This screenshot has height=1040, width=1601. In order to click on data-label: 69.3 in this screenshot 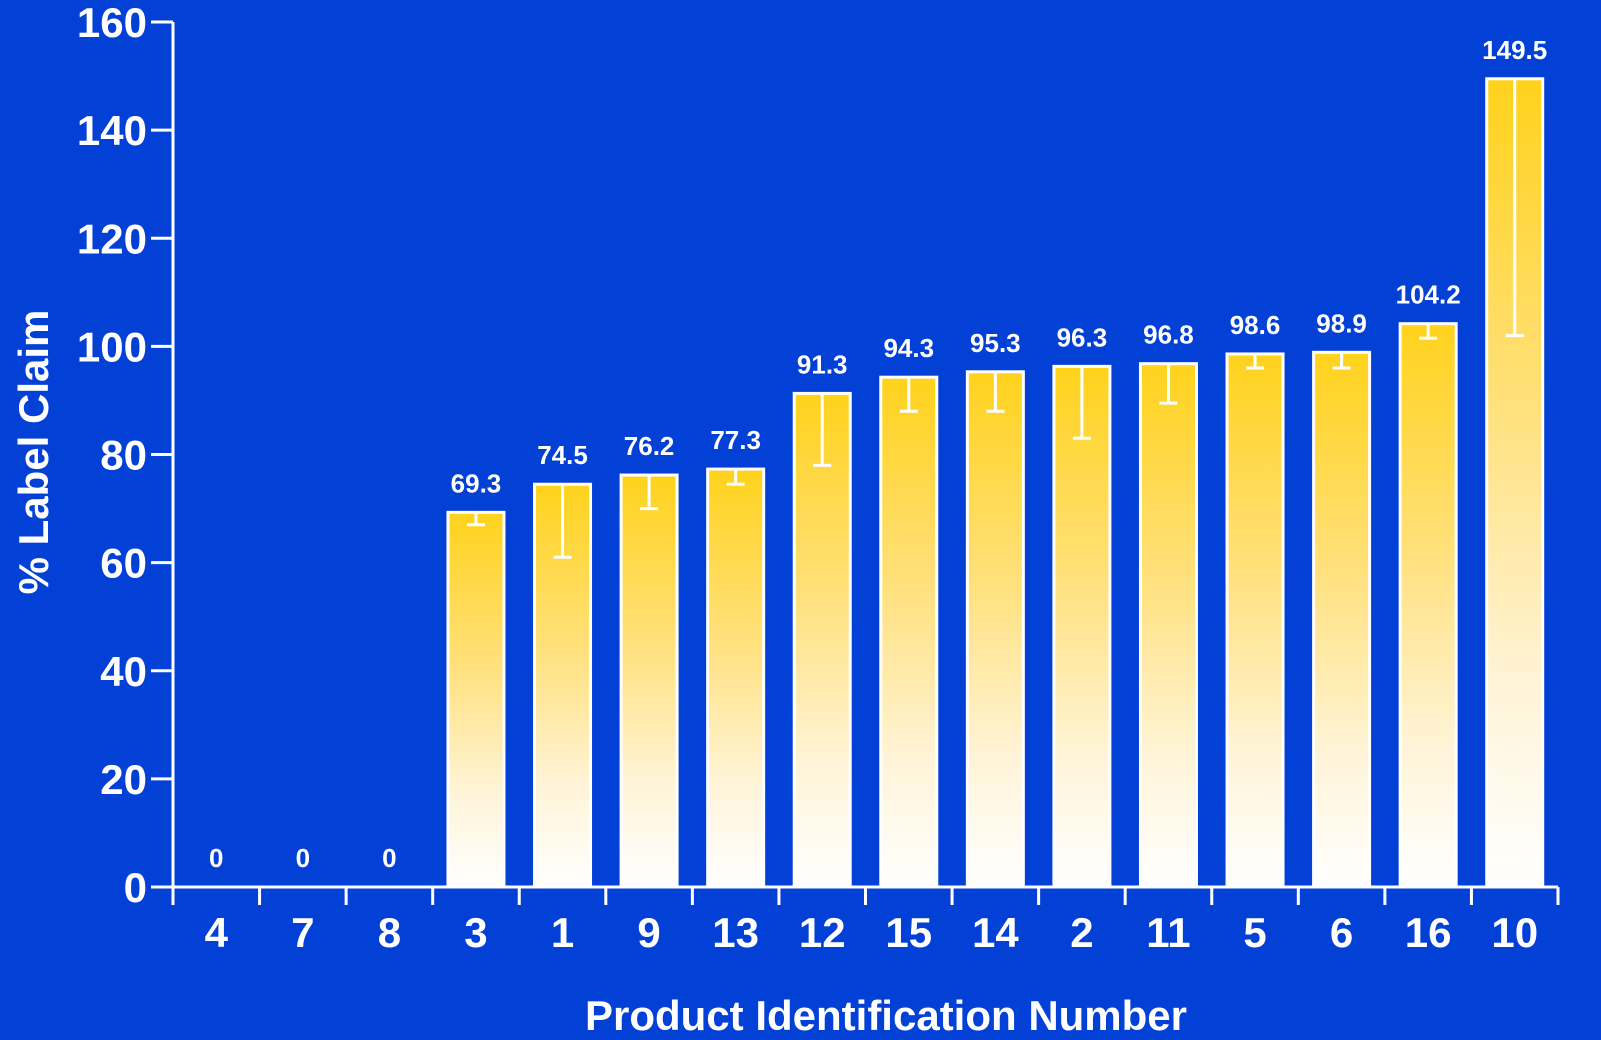, I will do `click(476, 483)`.